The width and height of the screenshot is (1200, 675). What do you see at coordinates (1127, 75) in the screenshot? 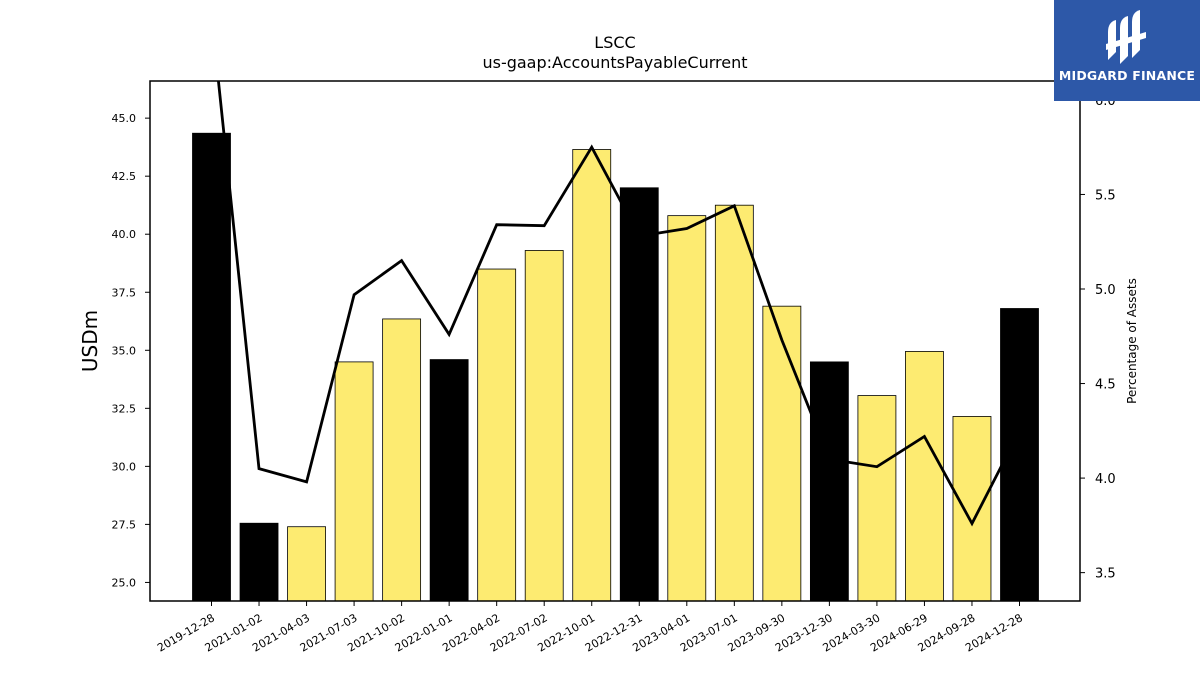
I see `logo-text: MIDGARD FINANCE` at bounding box center [1127, 75].